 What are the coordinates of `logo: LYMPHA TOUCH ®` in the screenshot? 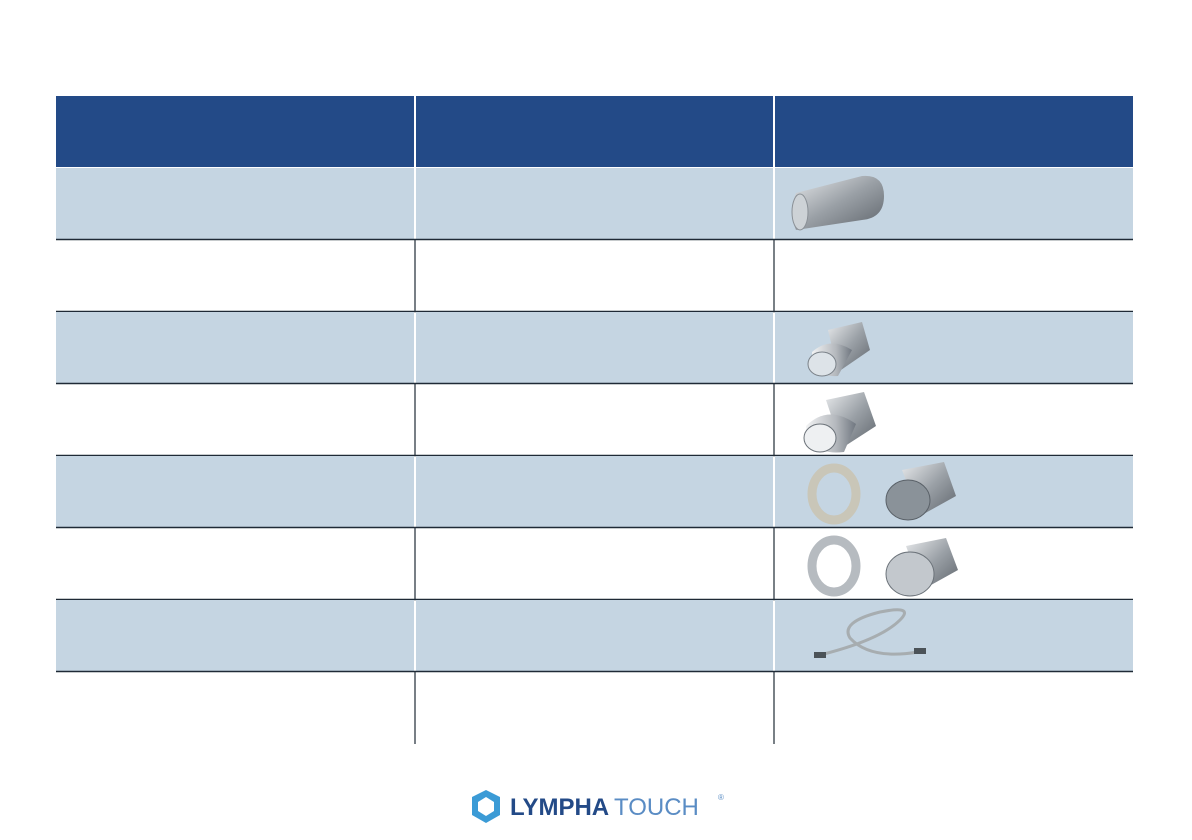 It's located at (598, 806).